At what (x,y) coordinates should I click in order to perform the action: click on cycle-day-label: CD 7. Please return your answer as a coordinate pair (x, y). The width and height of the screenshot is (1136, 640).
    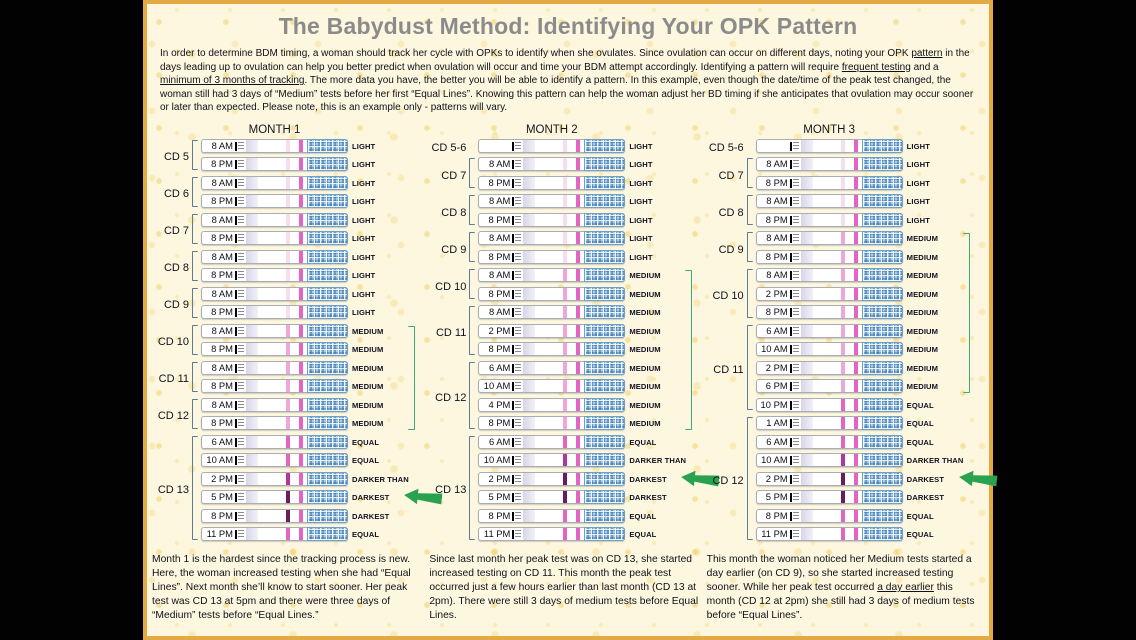
    Looking at the image, I should click on (731, 175).